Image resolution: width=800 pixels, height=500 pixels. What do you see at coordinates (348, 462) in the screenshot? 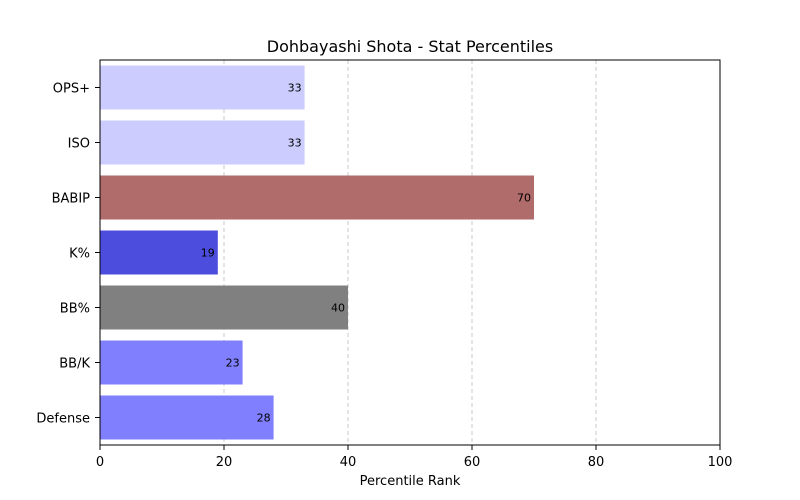
I see `x-tick-label: 40` at bounding box center [348, 462].